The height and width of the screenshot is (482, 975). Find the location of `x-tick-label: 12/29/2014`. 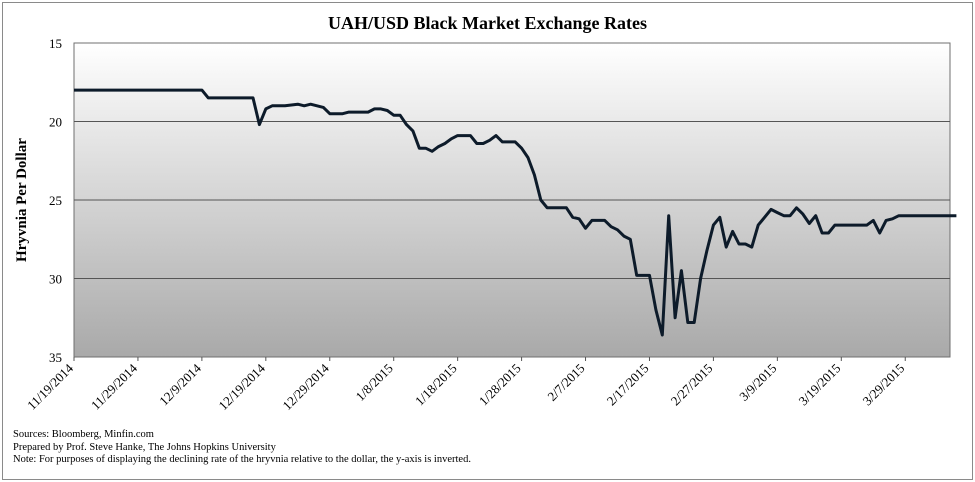

x-tick-label: 12/29/2014 is located at coordinates (305, 386).